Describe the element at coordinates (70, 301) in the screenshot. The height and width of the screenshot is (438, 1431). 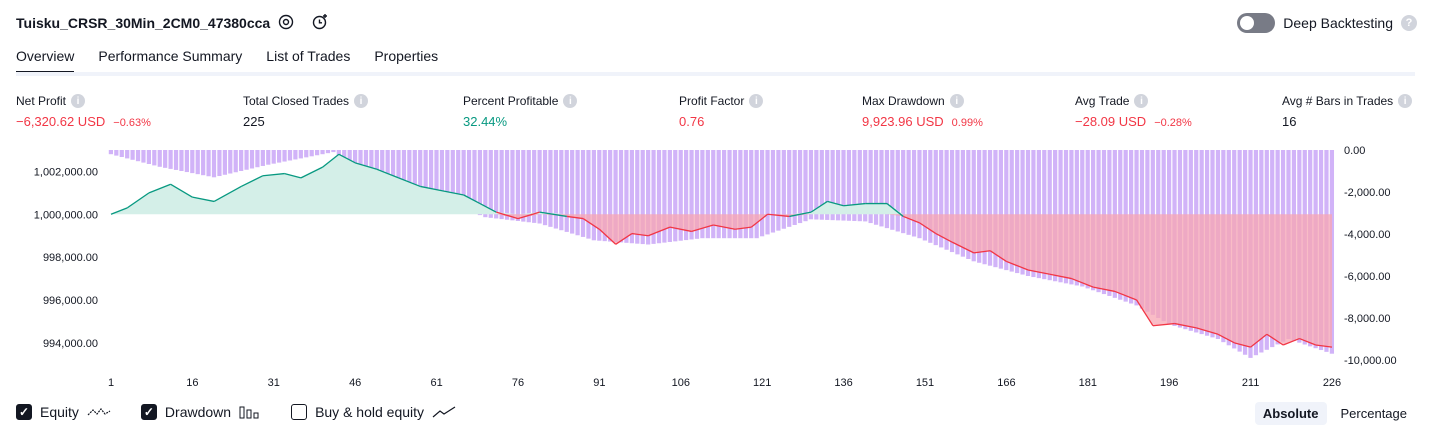
I see `left-axis-tick-label: 996,000.00` at that location.